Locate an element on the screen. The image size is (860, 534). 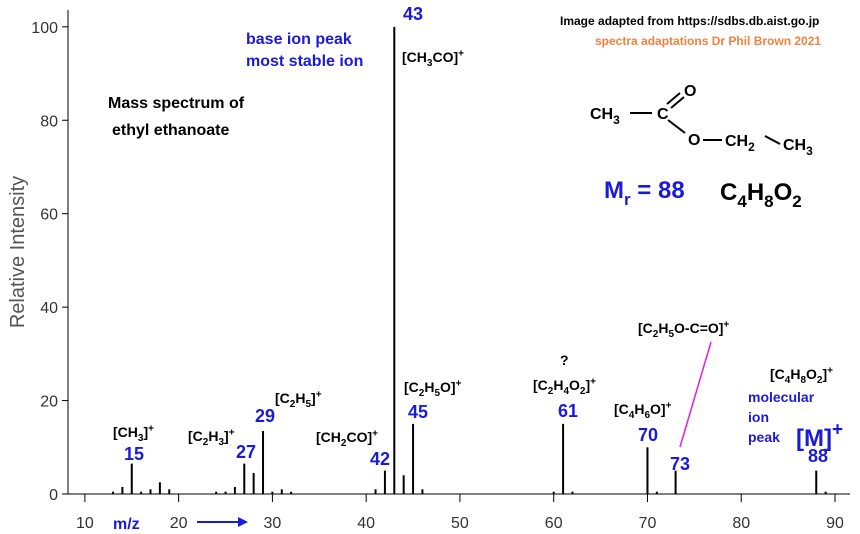
note: molecular is located at coordinates (781, 397).